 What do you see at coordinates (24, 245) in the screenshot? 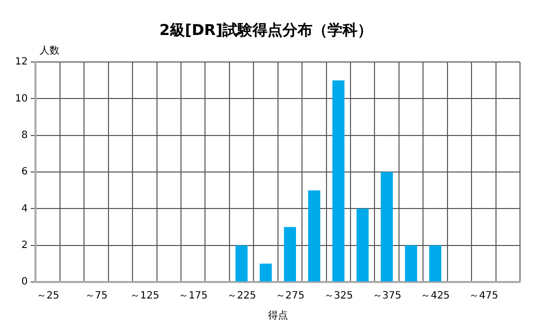
I see `y-tick-label: 2` at bounding box center [24, 245].